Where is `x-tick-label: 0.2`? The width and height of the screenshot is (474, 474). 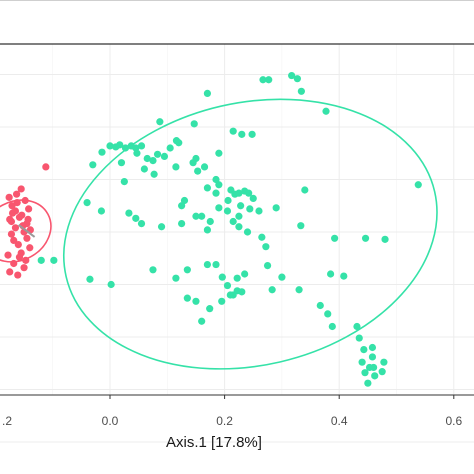 x-tick-label: 0.2 is located at coordinates (224, 421).